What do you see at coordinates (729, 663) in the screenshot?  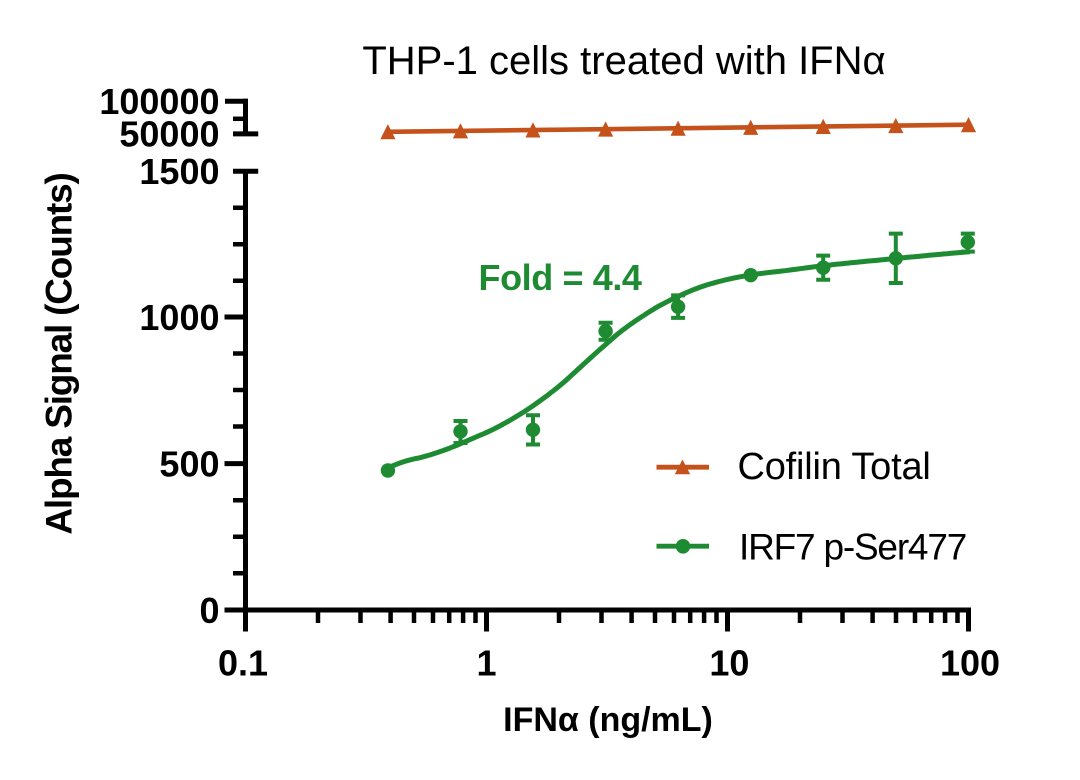 I see `svg-text: 10` at bounding box center [729, 663].